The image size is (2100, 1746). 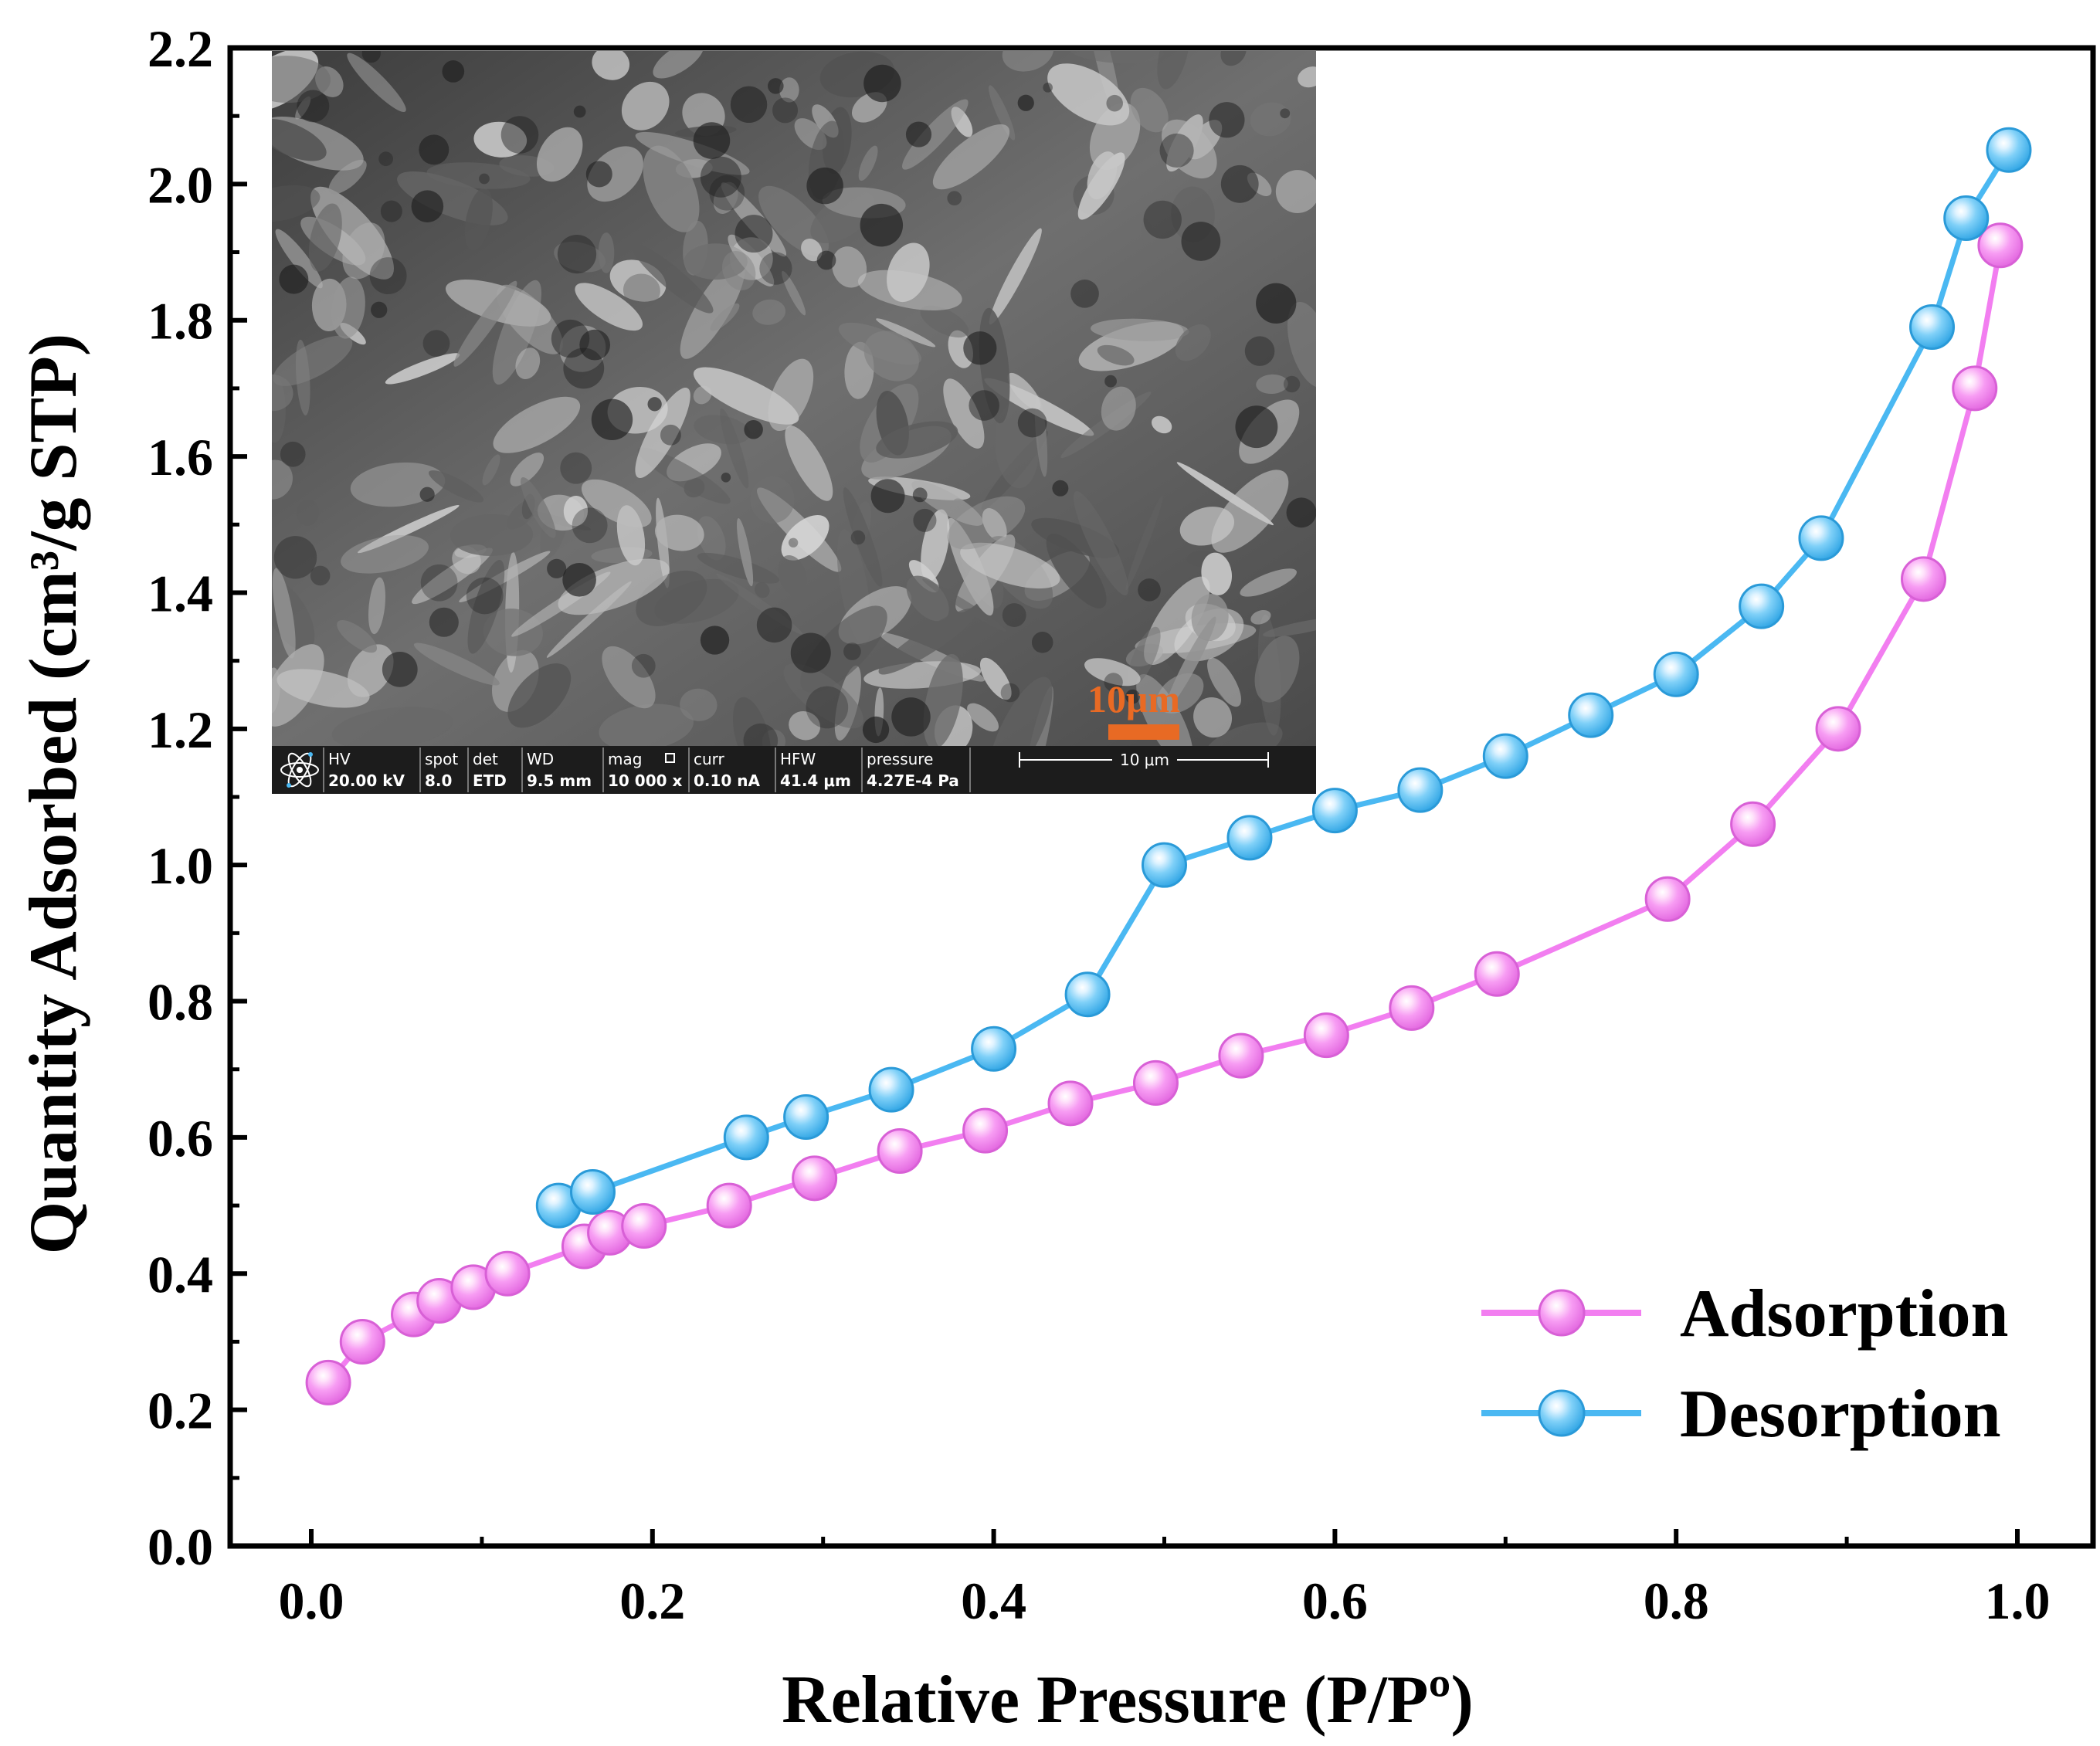 I want to click on legend-label-adsorption: Adsorption, so click(x=1844, y=1313).